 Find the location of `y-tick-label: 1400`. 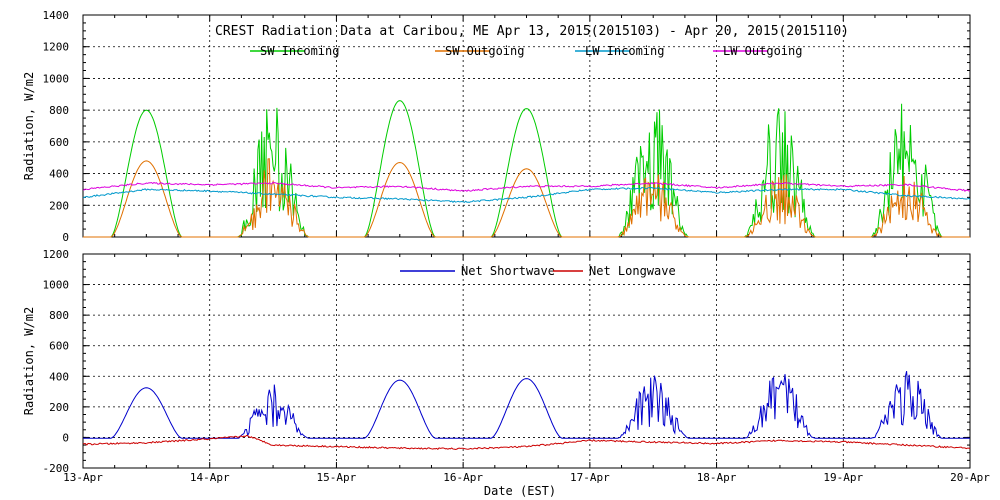

y-tick-label: 1400 is located at coordinates (56, 15).